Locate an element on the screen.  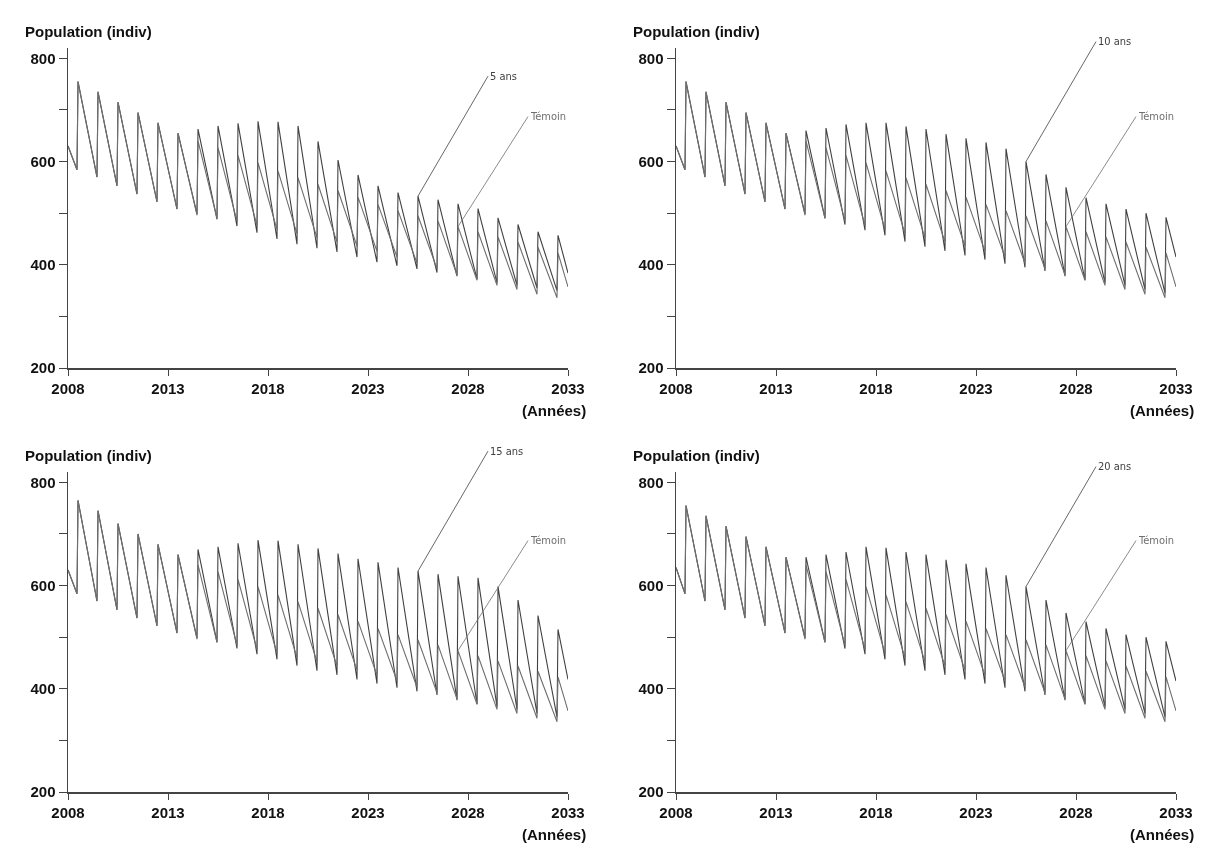
text: 10 ans is located at coordinates (1115, 41).